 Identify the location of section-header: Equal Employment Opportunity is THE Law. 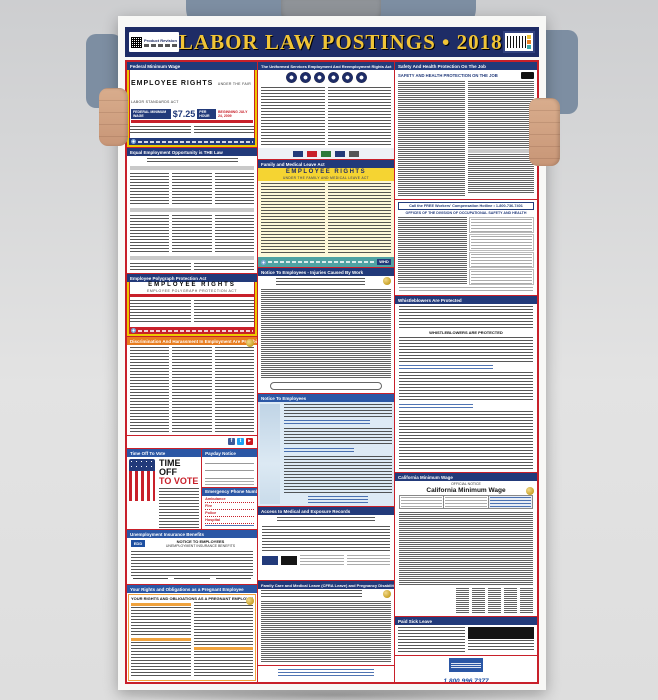
(192, 152).